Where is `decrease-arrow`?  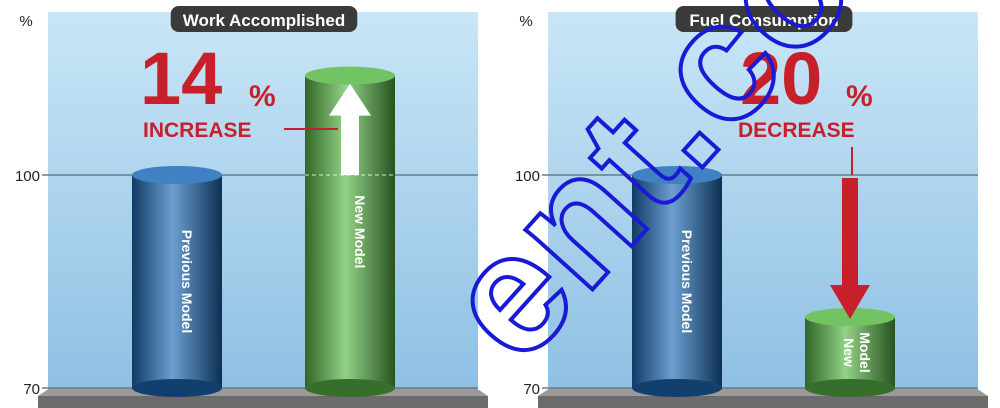 decrease-arrow is located at coordinates (850, 248).